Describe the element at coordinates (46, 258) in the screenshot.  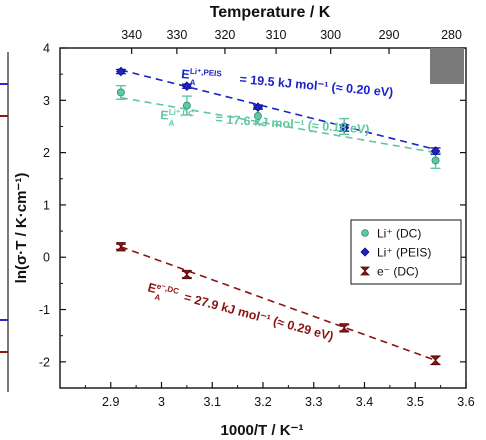
I see `y-tick-label: 0` at that location.